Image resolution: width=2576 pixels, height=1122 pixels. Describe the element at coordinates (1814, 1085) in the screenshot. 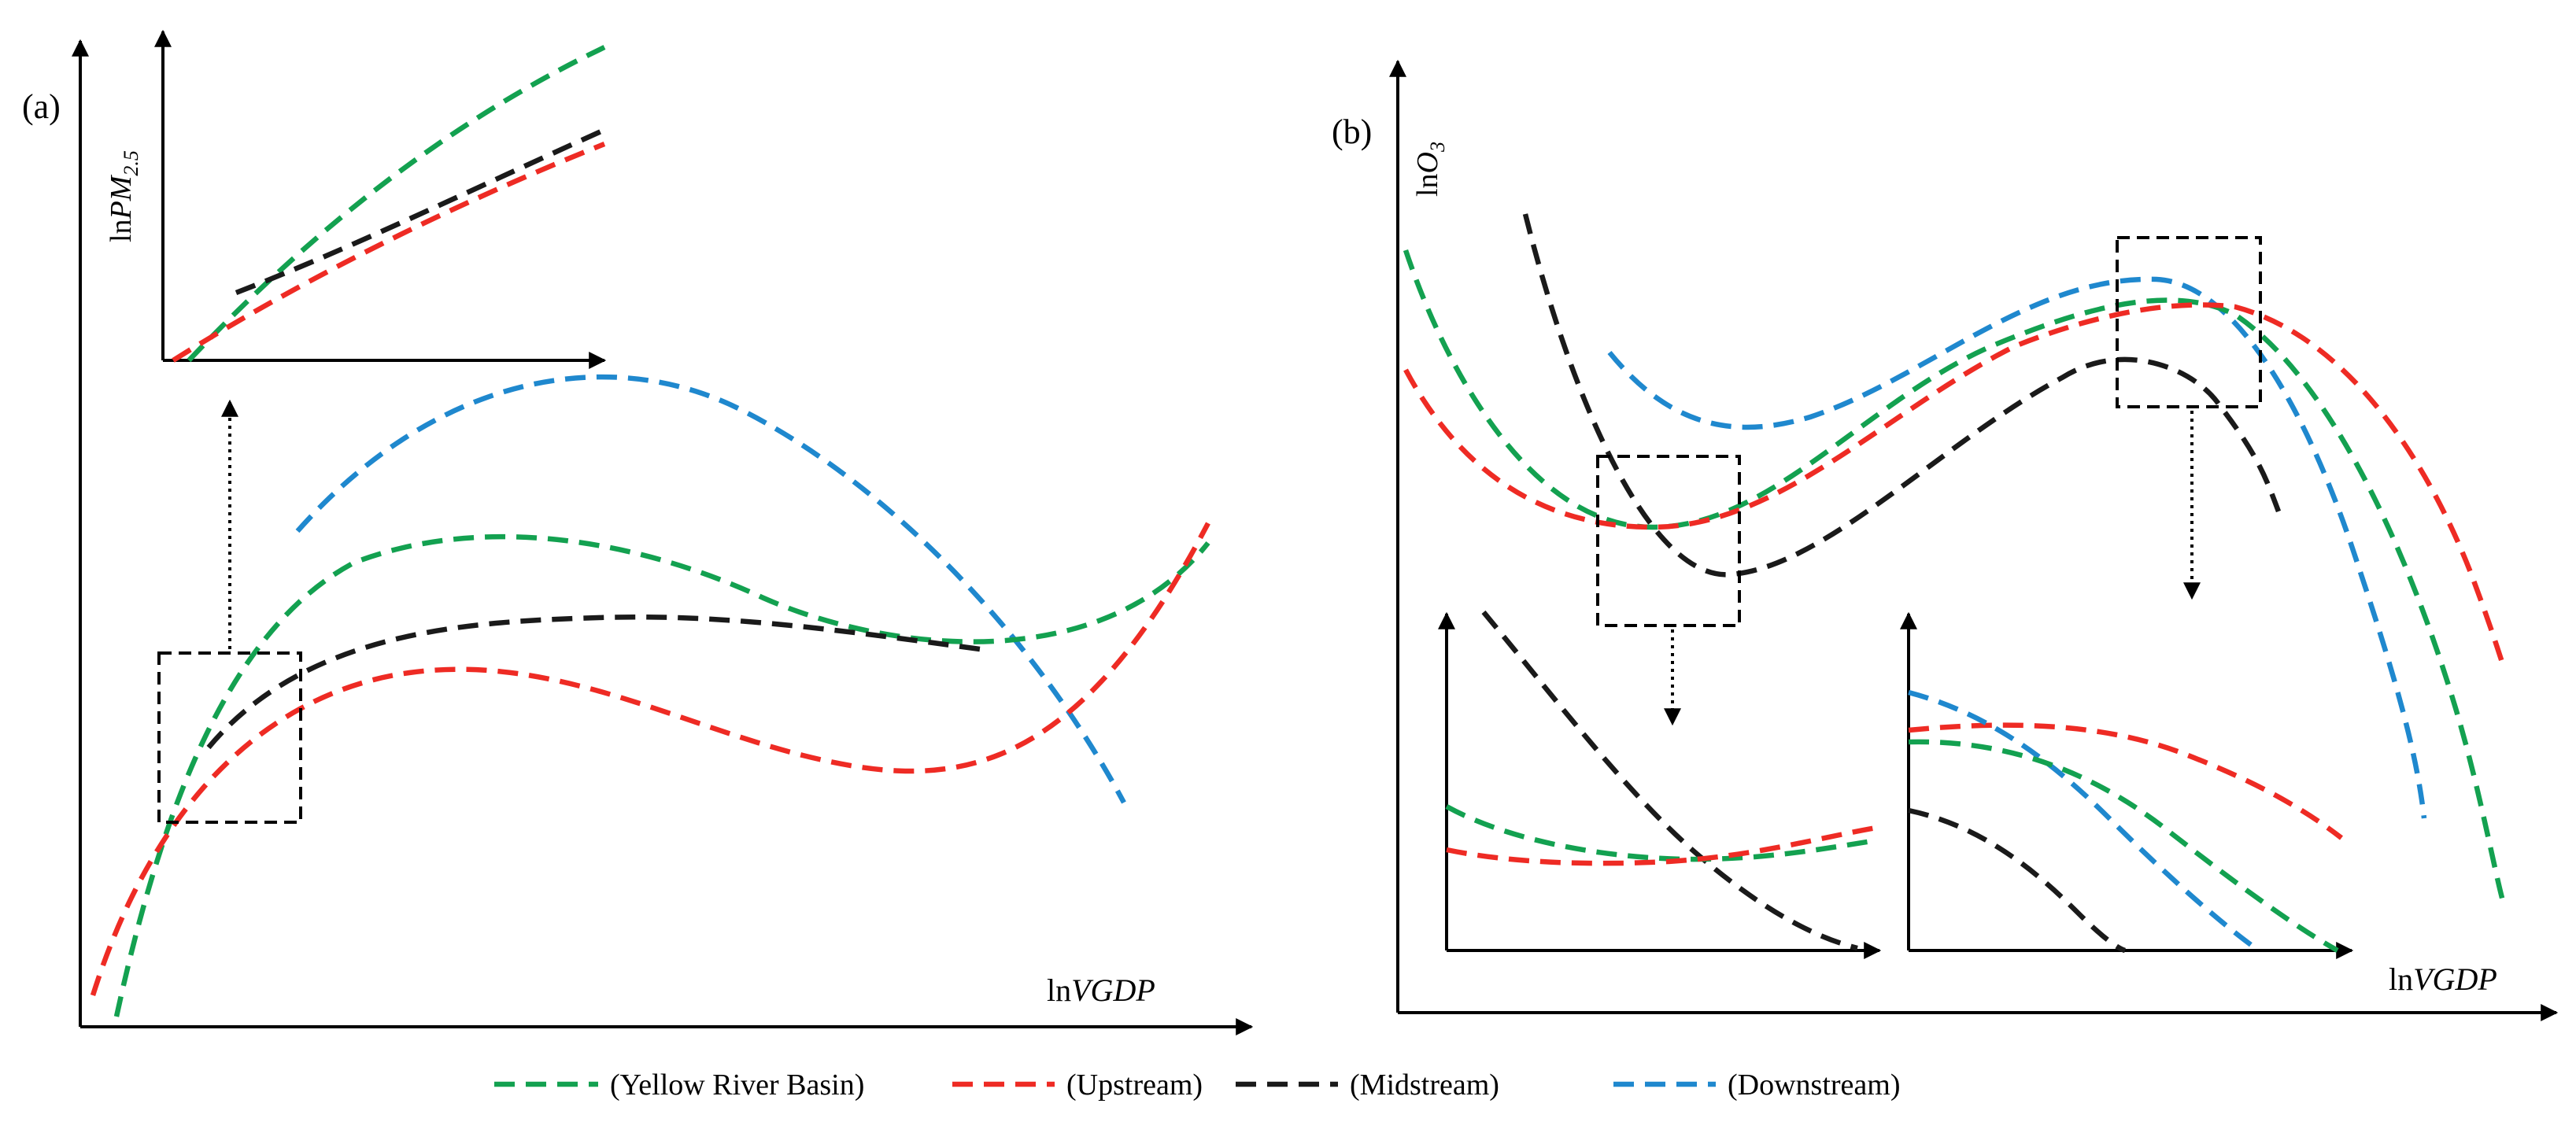

I see `legend-label-downstream: (Downstream)` at that location.